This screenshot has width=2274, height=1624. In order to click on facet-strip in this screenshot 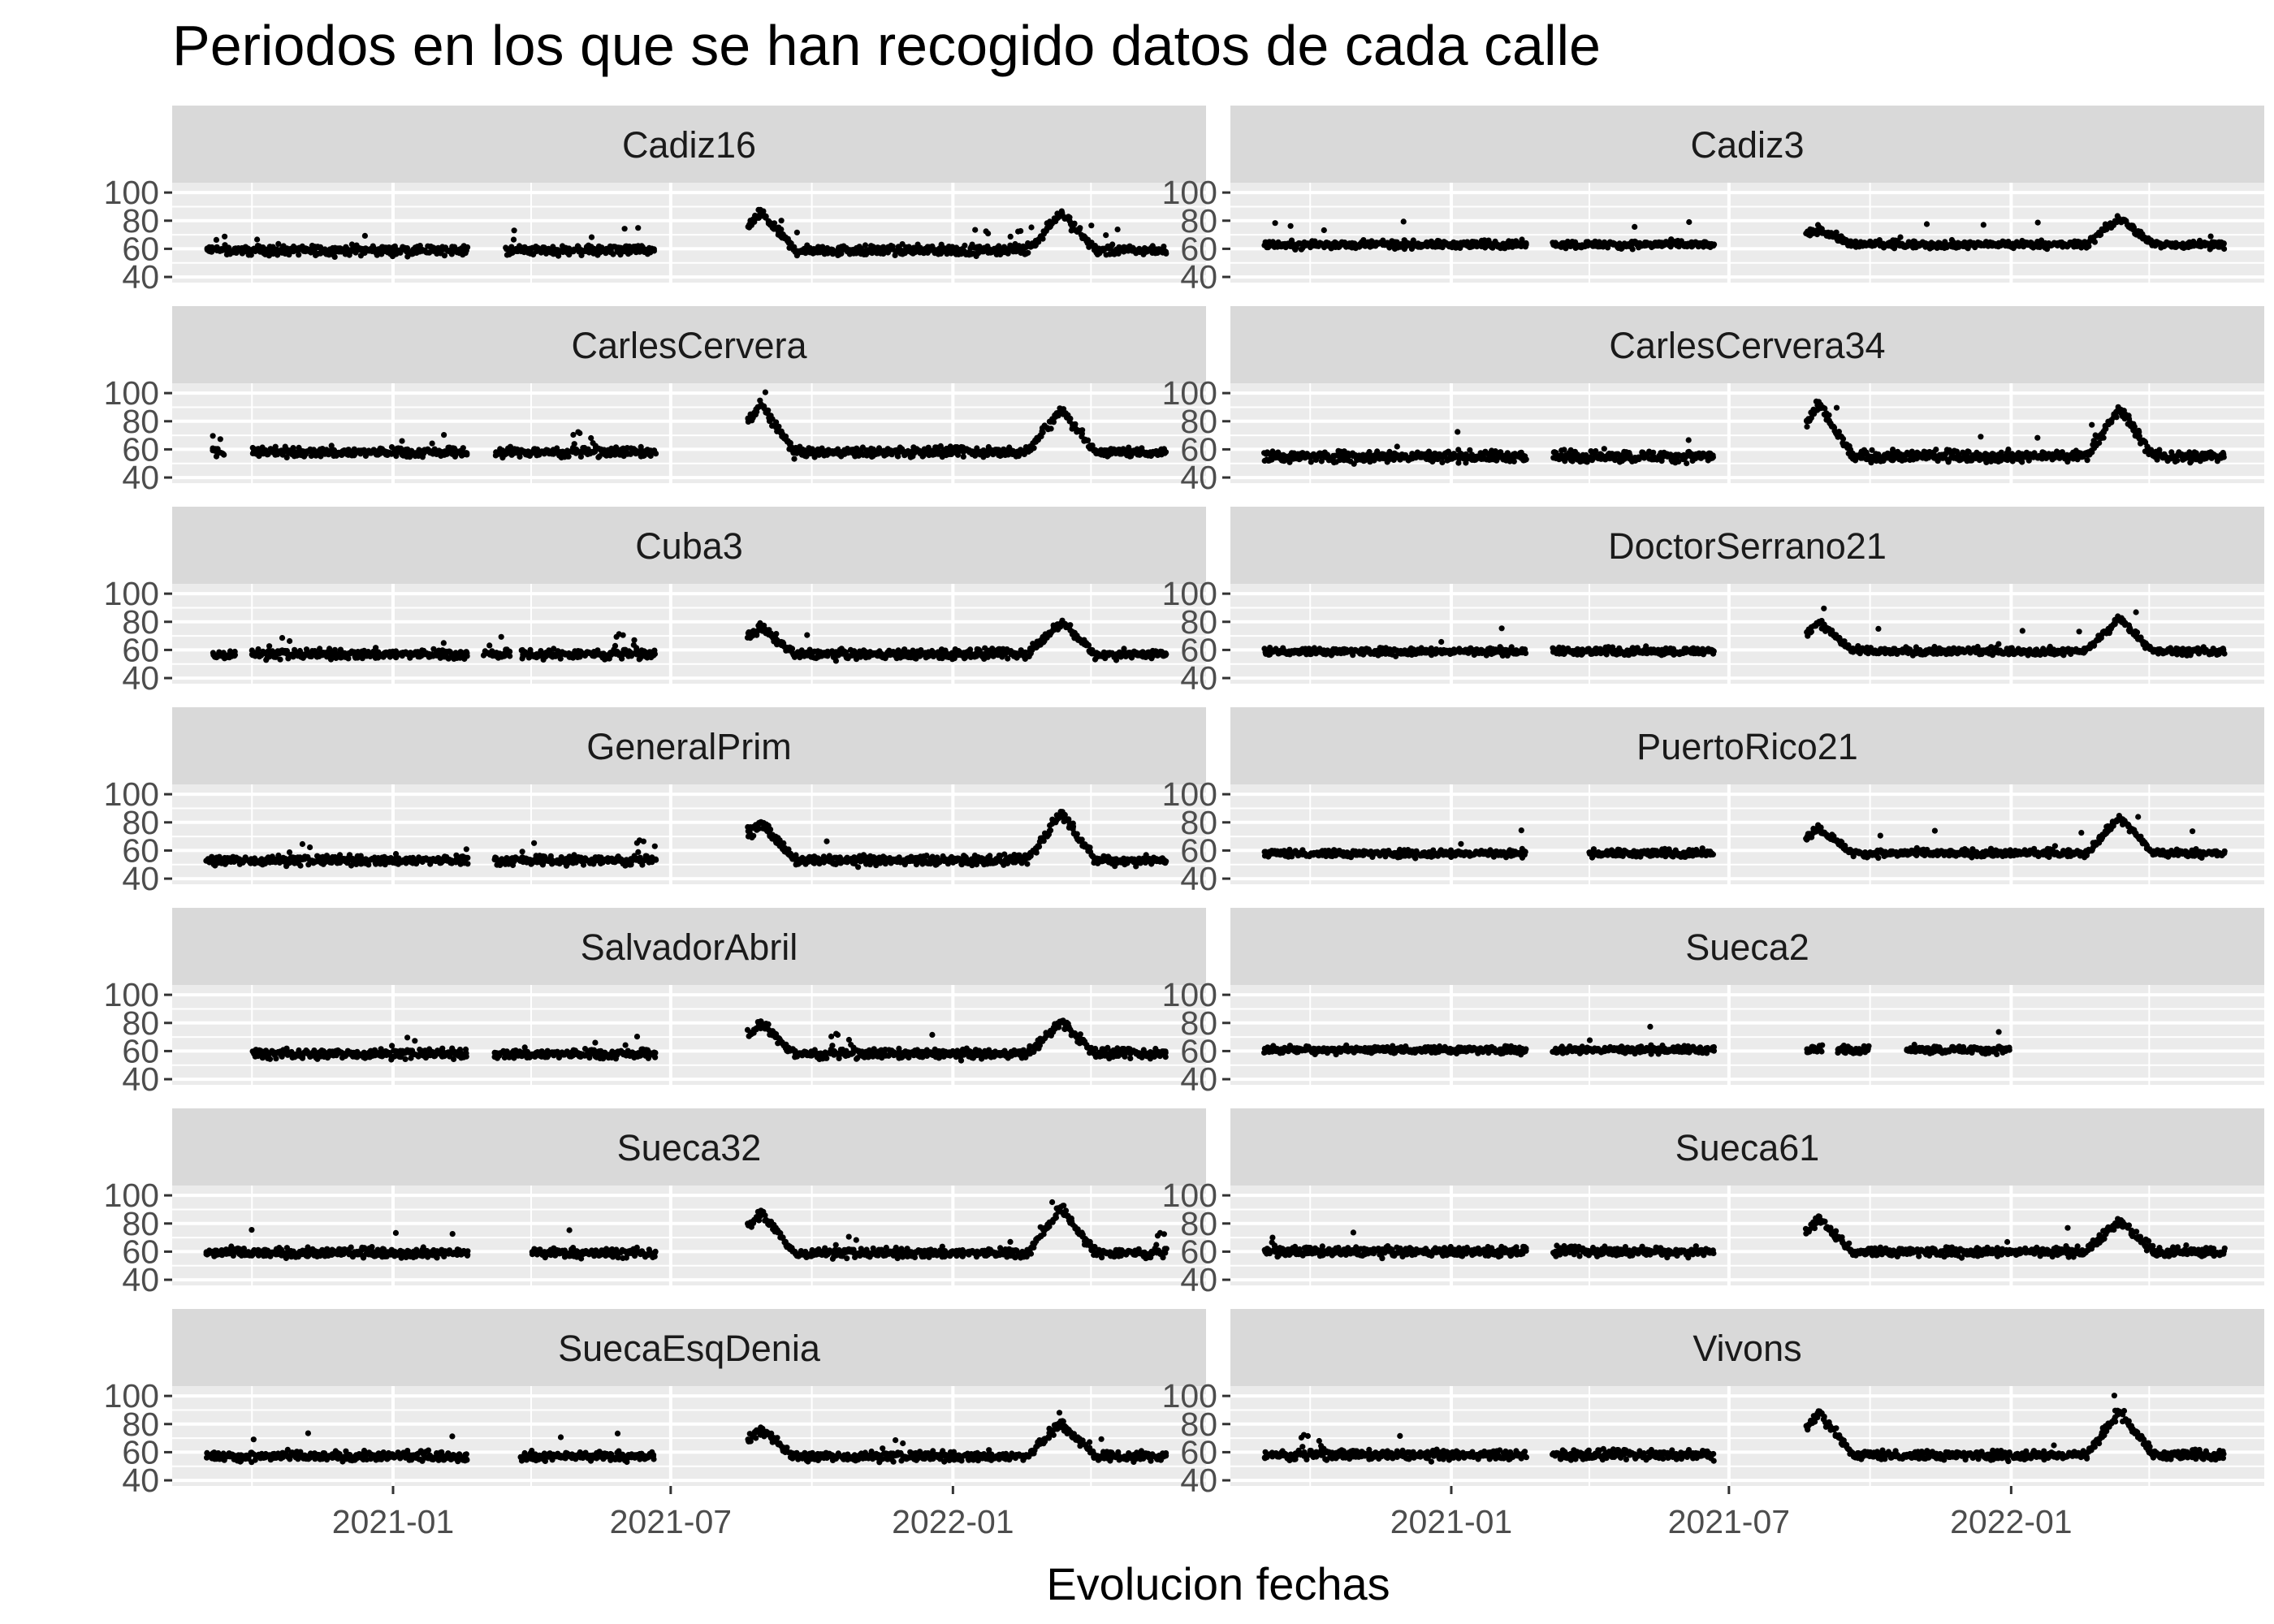, I will do `click(689, 145)`.